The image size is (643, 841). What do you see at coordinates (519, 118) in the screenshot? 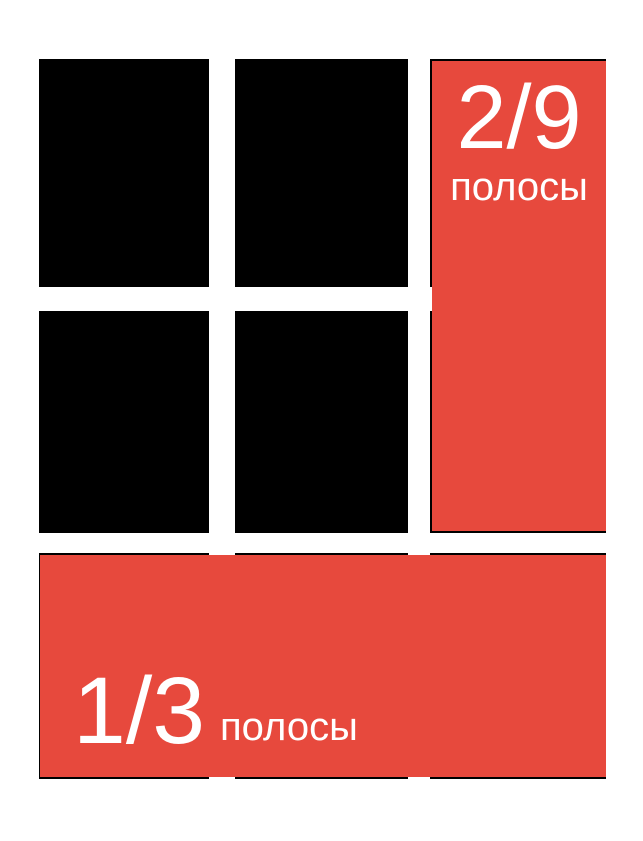
I see `fraction-label: 2/9` at bounding box center [519, 118].